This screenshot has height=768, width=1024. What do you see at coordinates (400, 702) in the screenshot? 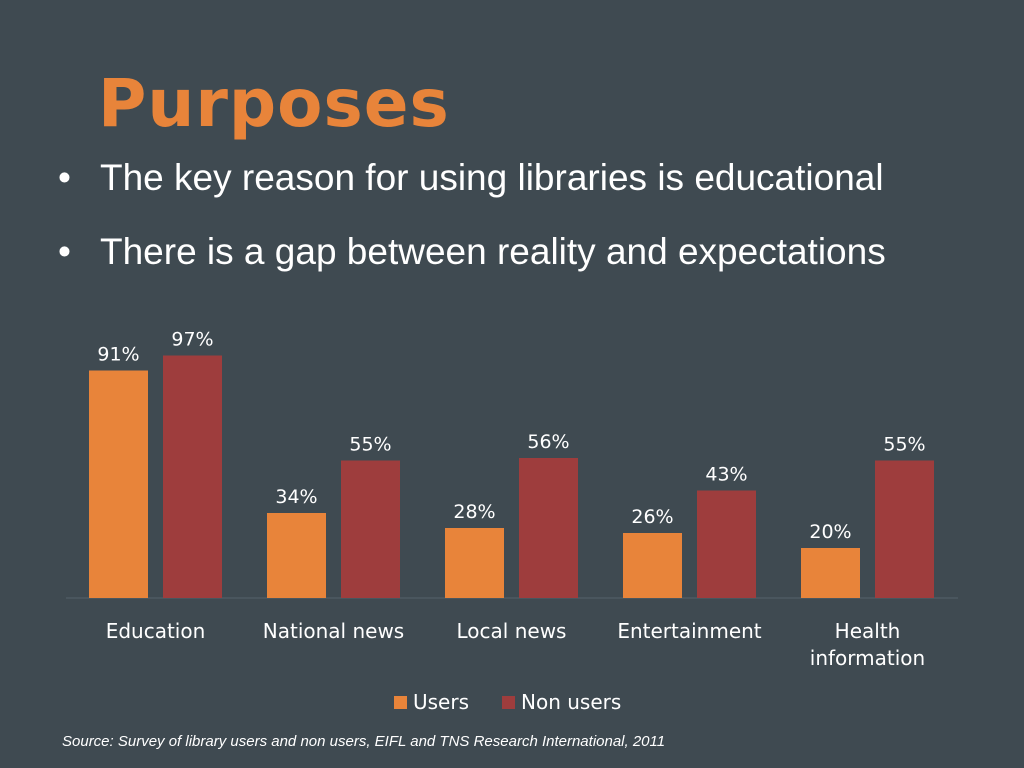
I see `legend-swatch-users` at bounding box center [400, 702].